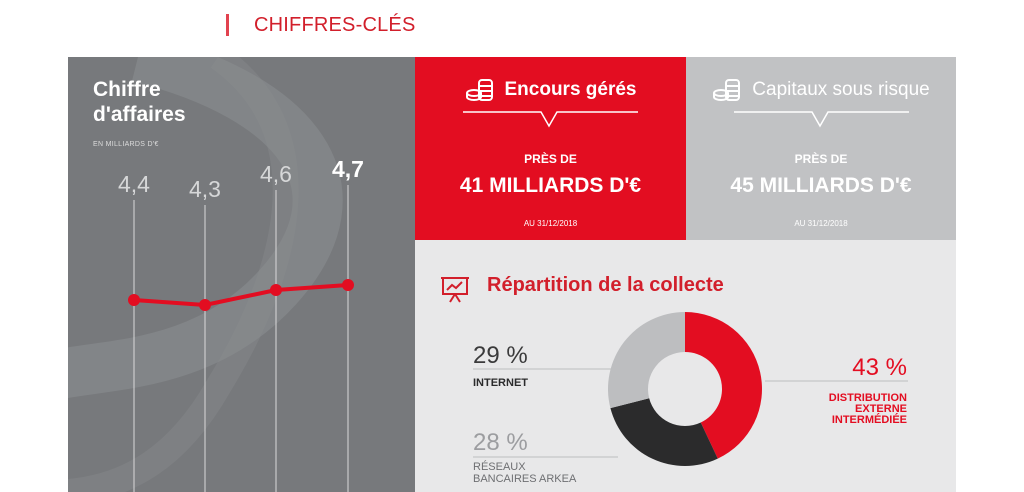 This screenshot has height=492, width=1024. I want to click on encours-date: AU 31/12/2018, so click(550, 223).